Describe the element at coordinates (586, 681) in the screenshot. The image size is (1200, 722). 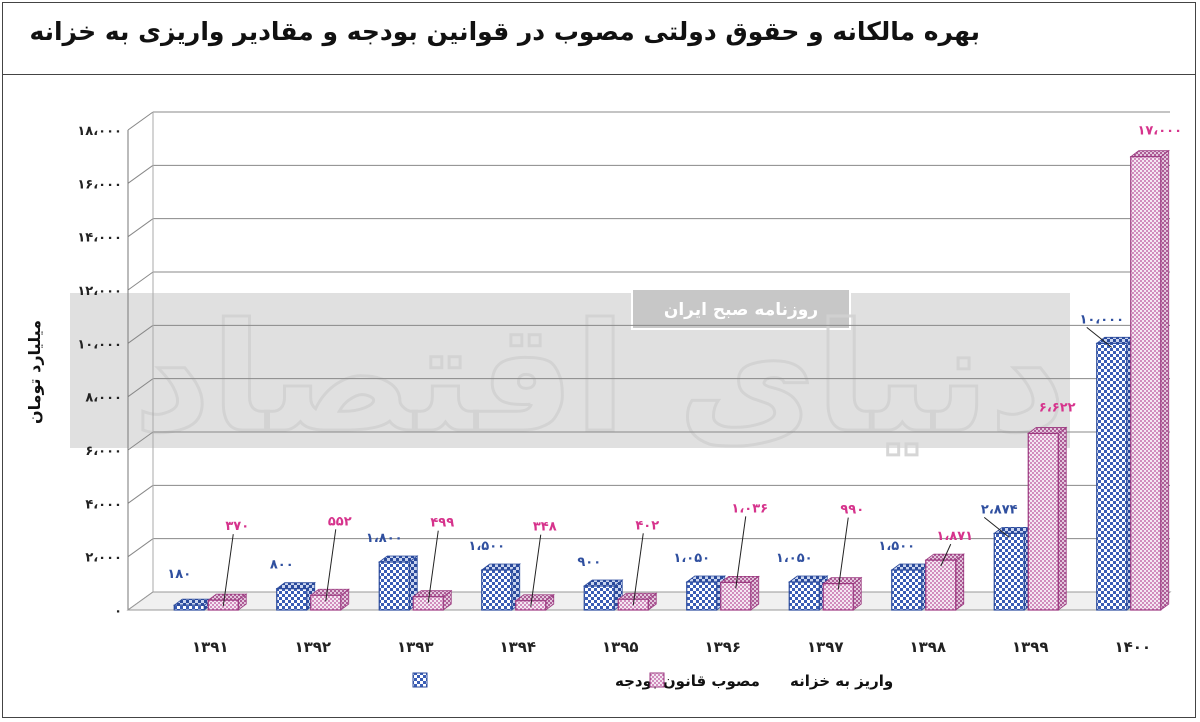
I see `legend-item-series1: مصوب قانون بودجه` at that location.